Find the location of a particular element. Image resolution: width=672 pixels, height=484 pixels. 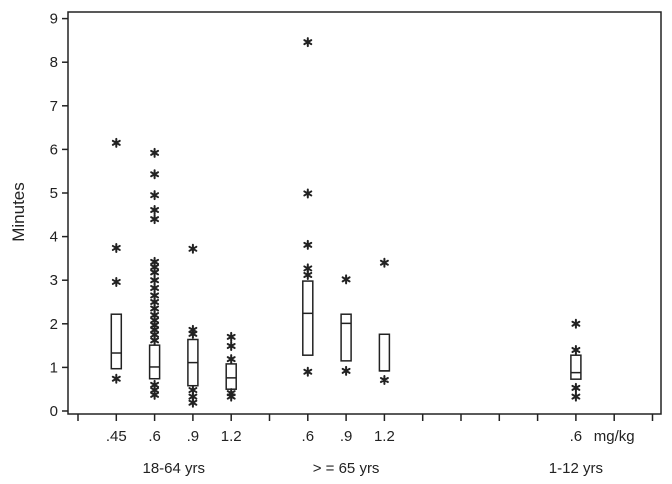

x-group-label: > = 65 yrs is located at coordinates (346, 468).